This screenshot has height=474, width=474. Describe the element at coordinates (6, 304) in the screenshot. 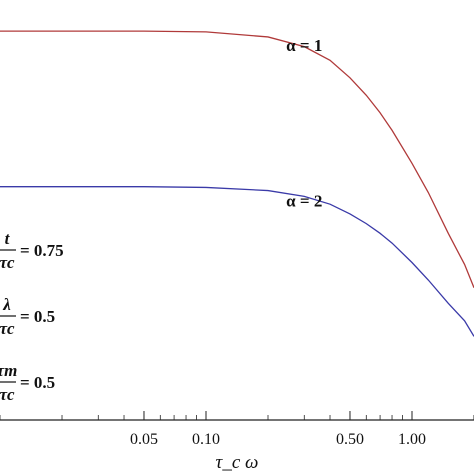

I see `param-numerator: λ` at that location.